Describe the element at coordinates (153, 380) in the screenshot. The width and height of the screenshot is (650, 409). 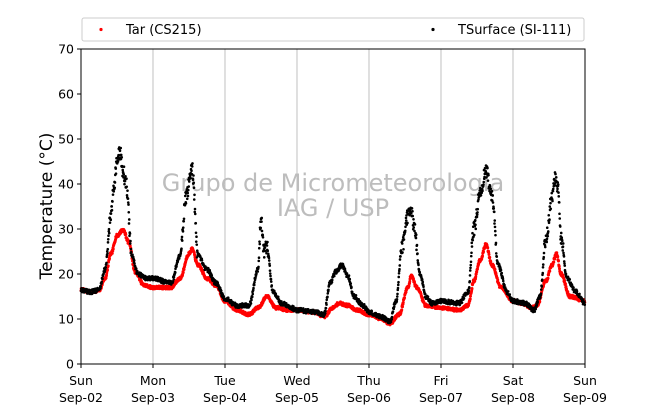
I see `x-tick-label-day: Mon` at that location.